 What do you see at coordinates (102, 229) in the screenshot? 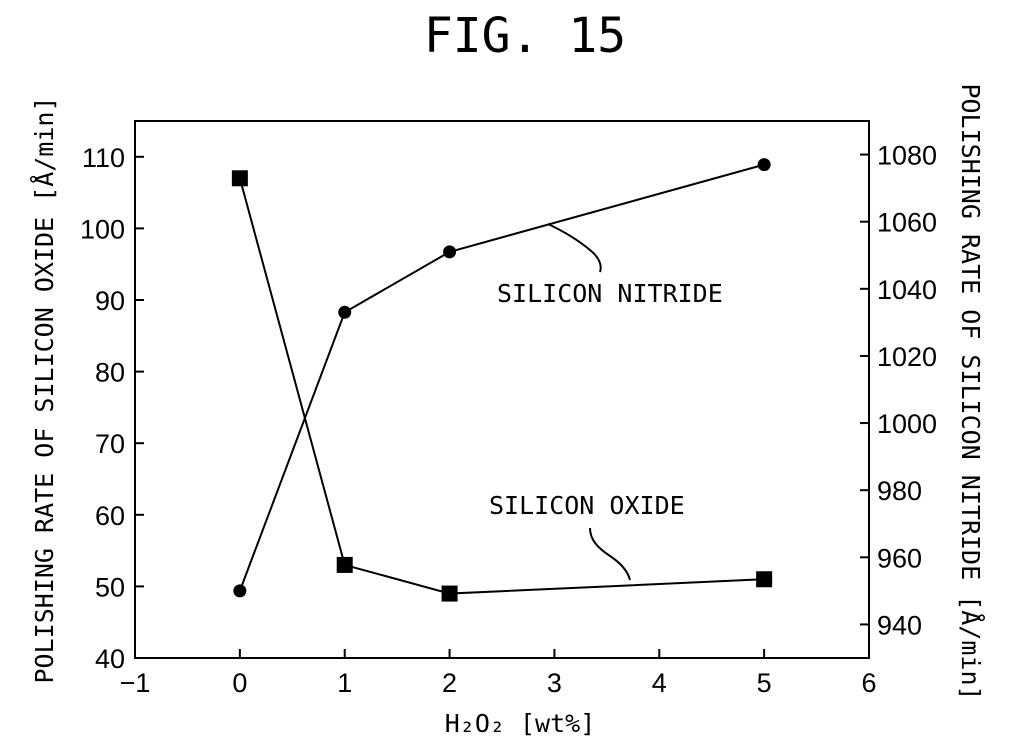
I see `y-tick-label: 100` at bounding box center [102, 229].